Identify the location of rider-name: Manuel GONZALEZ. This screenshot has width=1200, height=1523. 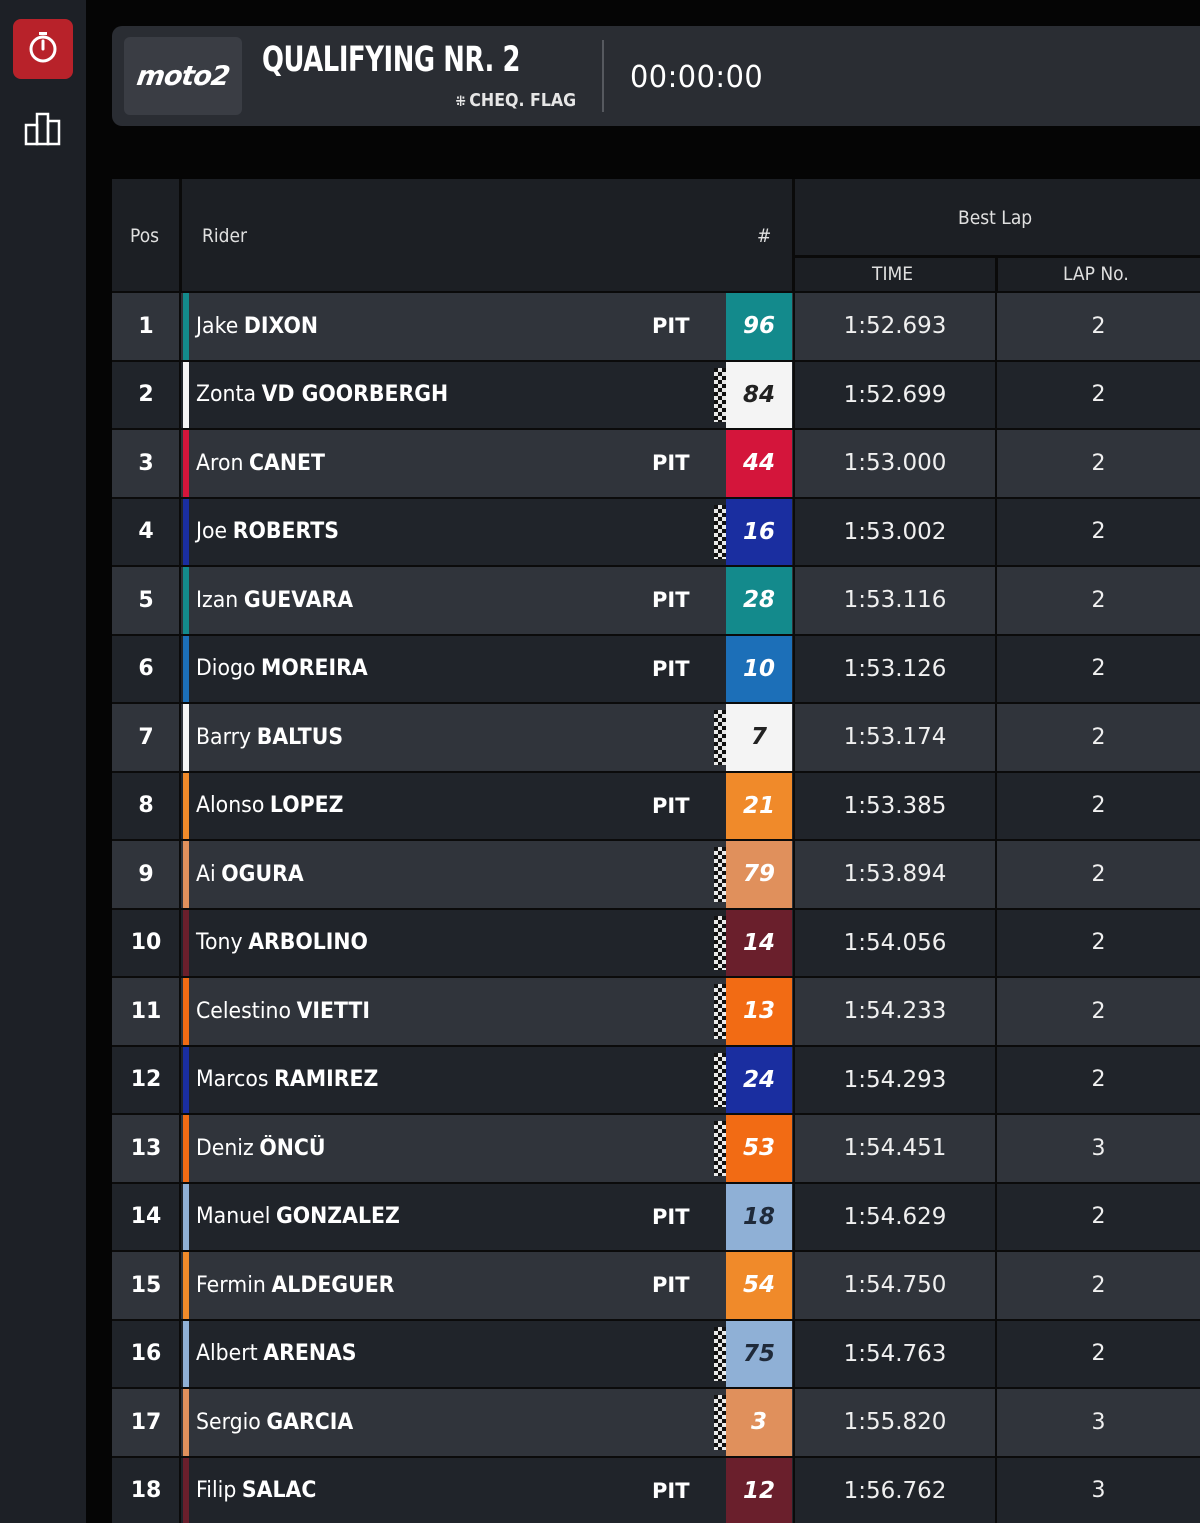
(298, 1217).